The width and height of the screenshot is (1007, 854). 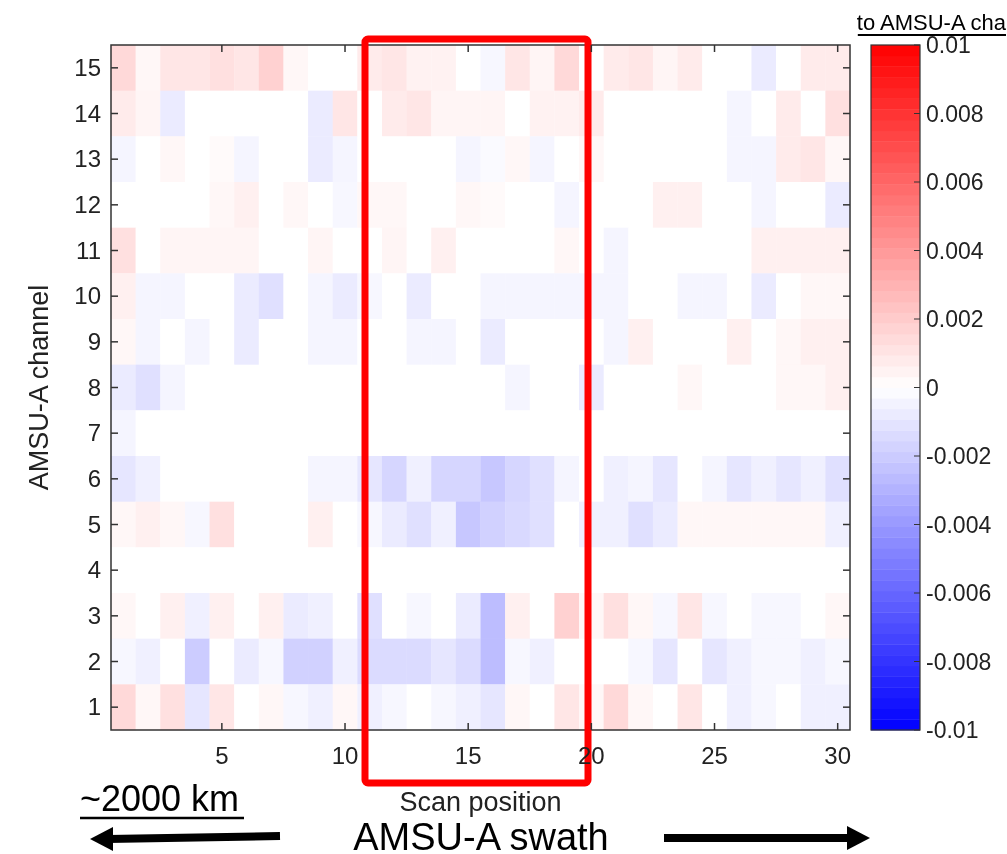 What do you see at coordinates (222, 755) in the screenshot?
I see `x-tick-label: 5` at bounding box center [222, 755].